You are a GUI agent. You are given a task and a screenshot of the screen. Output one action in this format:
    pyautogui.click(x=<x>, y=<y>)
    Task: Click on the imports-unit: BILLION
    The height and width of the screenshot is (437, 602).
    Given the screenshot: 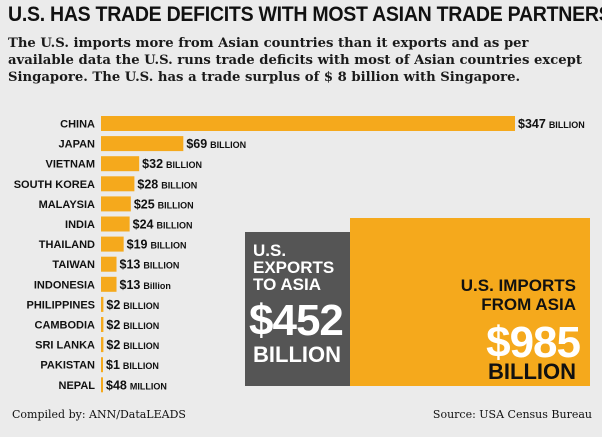 What is the action you would take?
    pyautogui.click(x=532, y=371)
    